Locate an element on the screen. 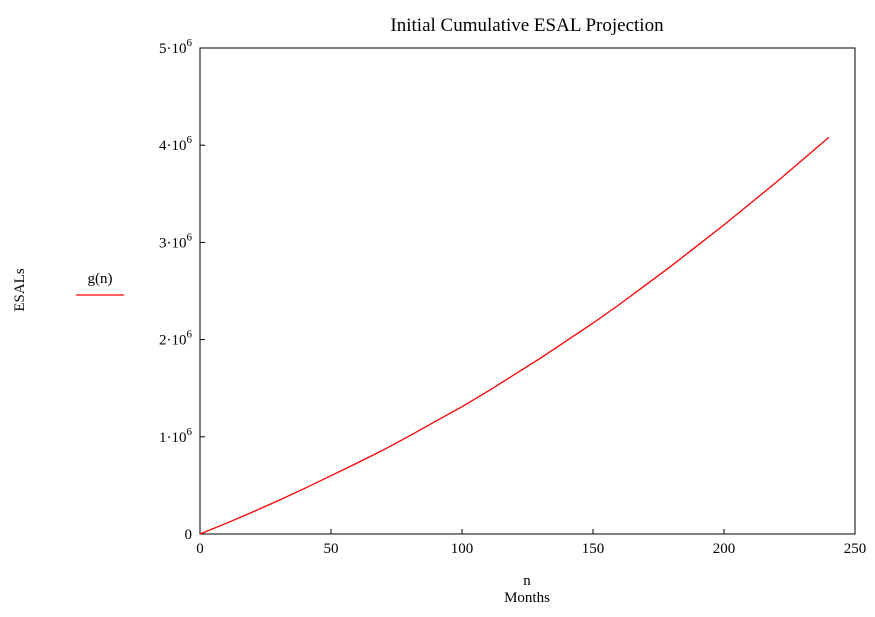 This screenshot has width=875, height=617. x-tick-label: 100 is located at coordinates (462, 549).